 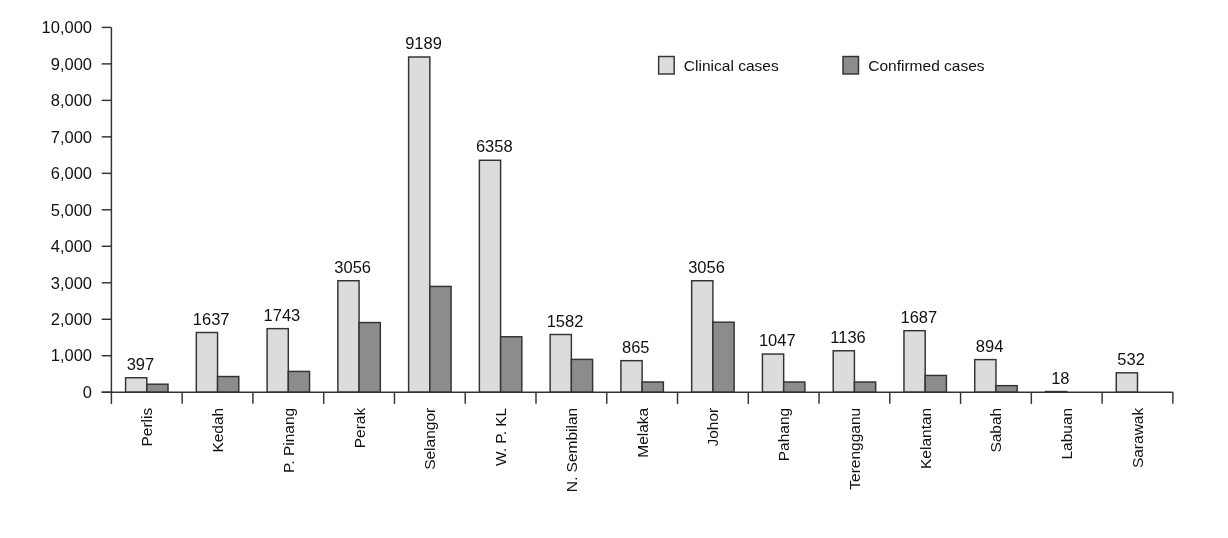 I want to click on data-label: 1582, so click(x=565, y=320).